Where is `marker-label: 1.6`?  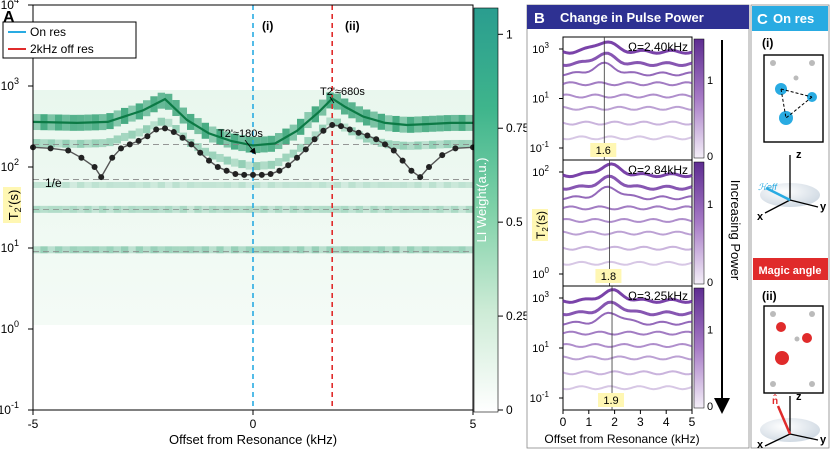 marker-label: 1.6 is located at coordinates (603, 151).